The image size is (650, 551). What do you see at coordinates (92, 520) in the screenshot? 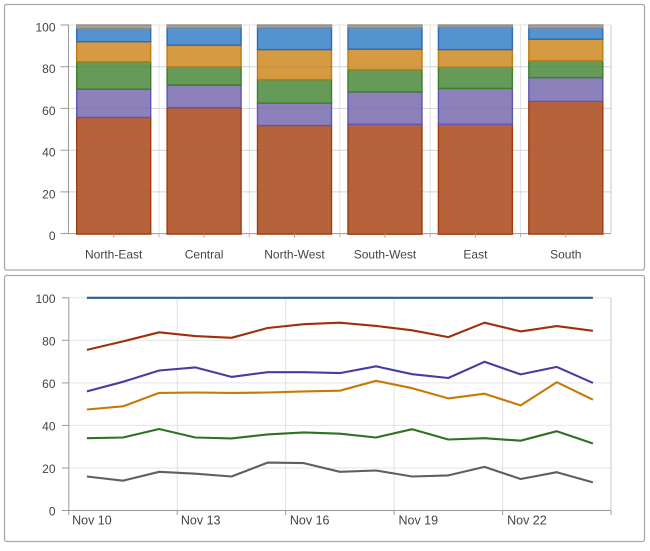
I see `svg-text: Nov 10` at bounding box center [92, 520].